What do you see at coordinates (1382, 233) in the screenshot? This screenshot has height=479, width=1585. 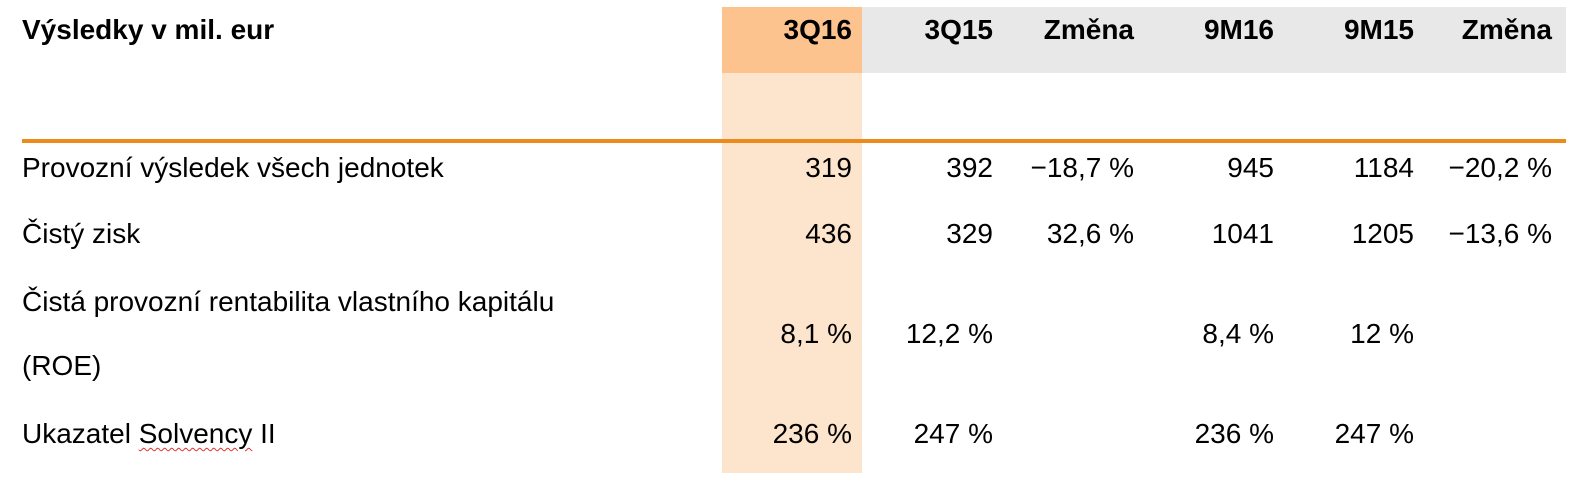 I see `table-cell: 1205` at bounding box center [1382, 233].